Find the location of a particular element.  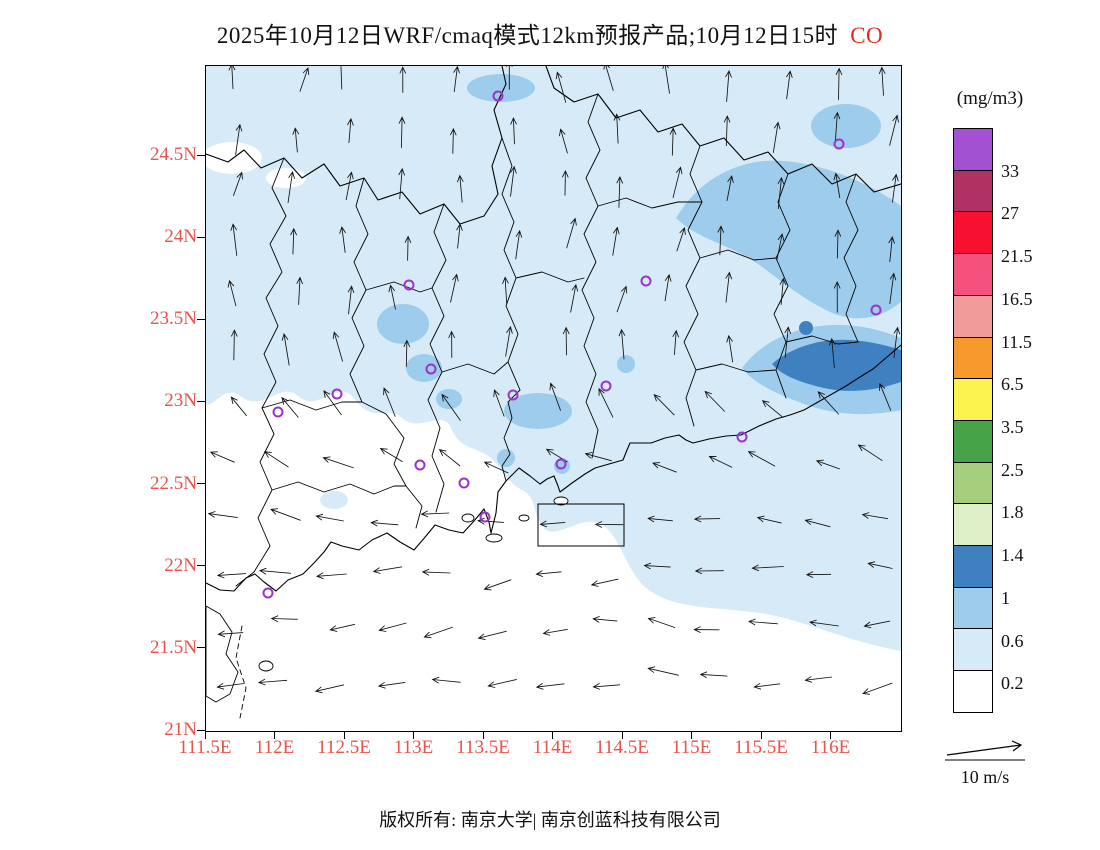

colorbar-tick-label: 3.5 is located at coordinates (1012, 427).